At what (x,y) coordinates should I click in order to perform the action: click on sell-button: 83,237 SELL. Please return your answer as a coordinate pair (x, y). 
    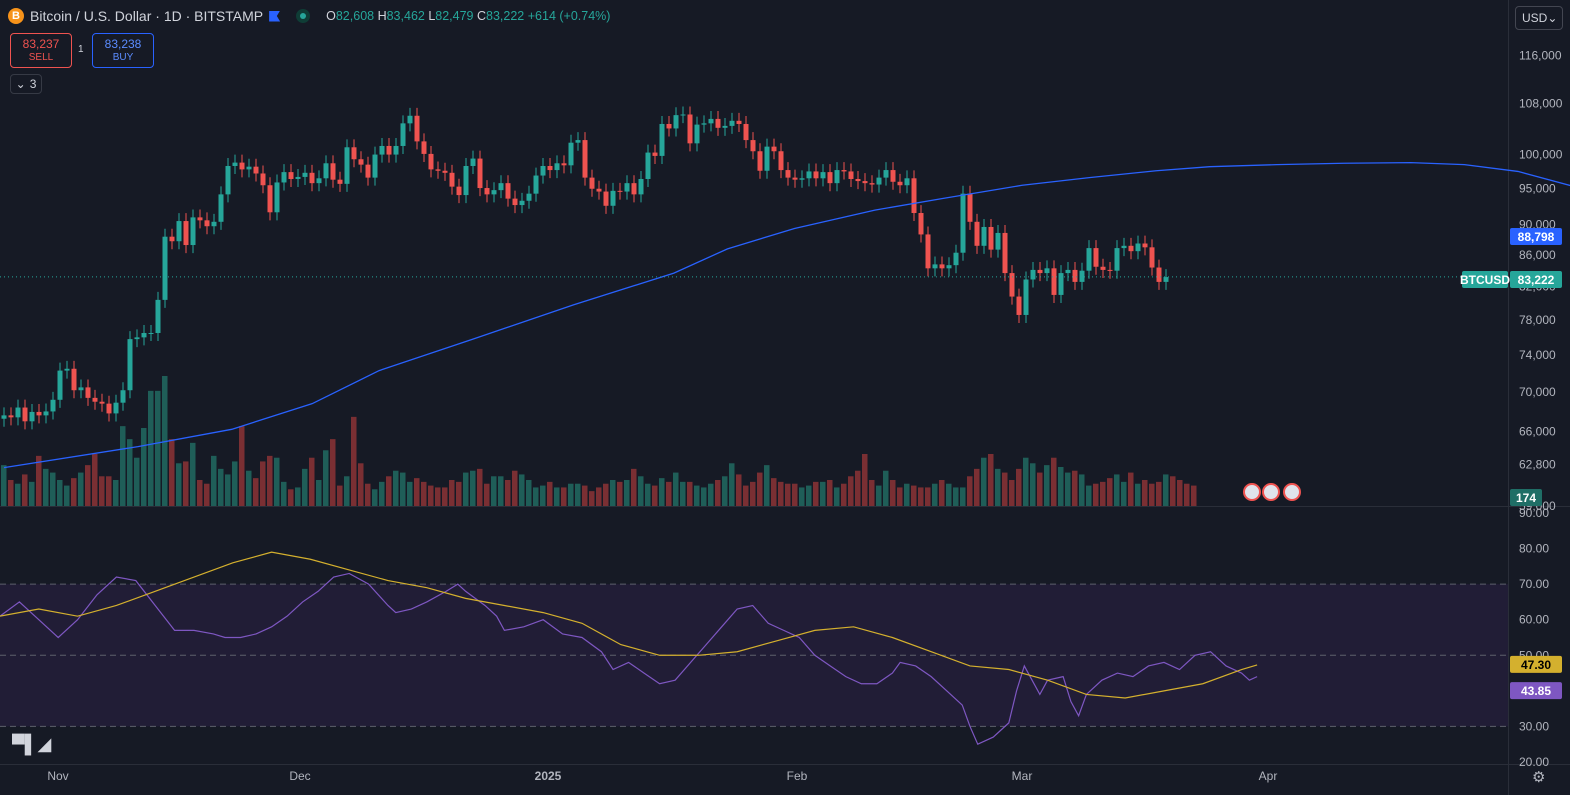
    Looking at the image, I should click on (41, 50).